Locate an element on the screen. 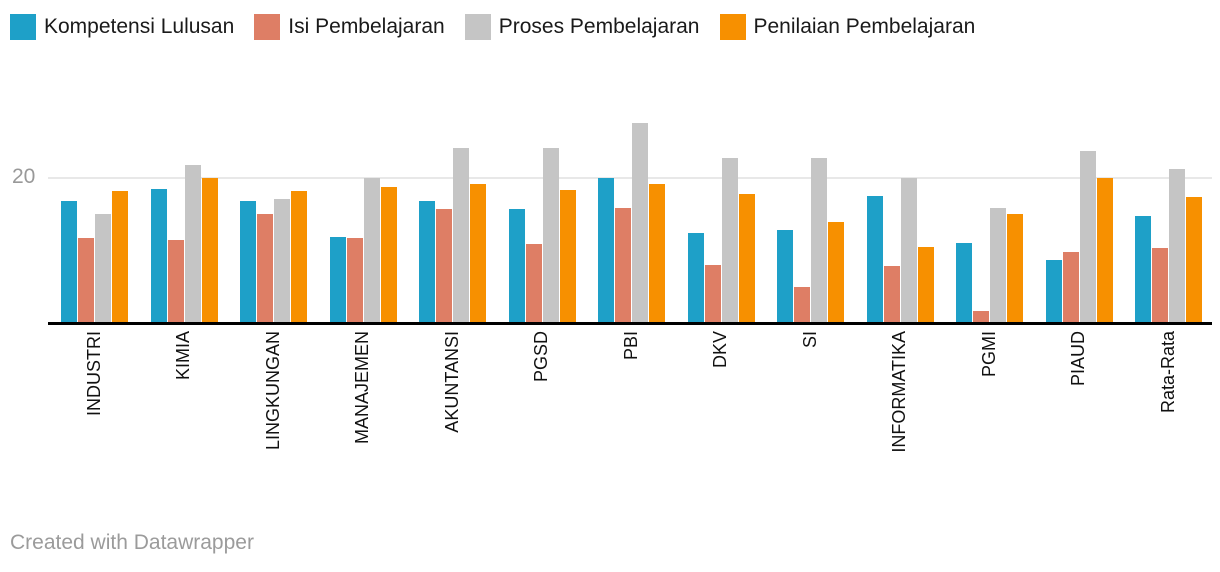 This screenshot has width=1220, height=572. x-label-cell: SI is located at coordinates (810, 339).